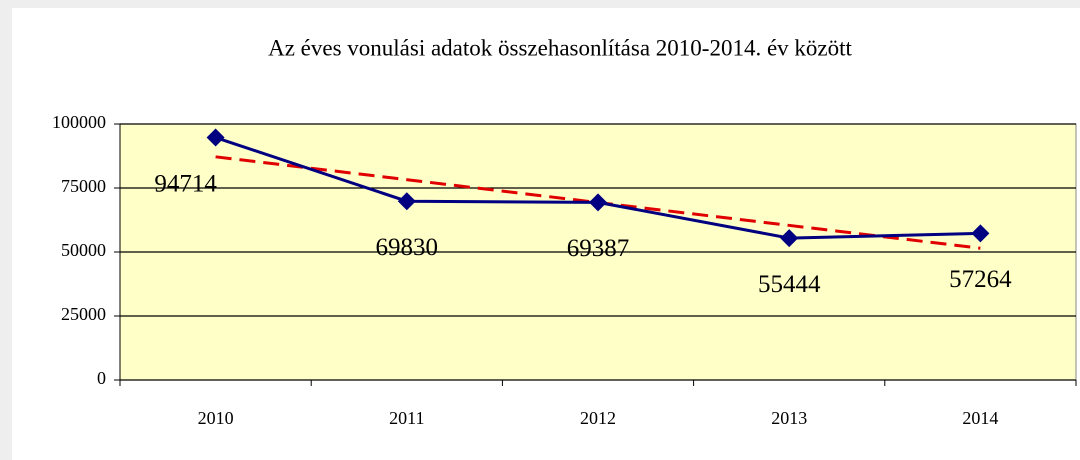 The image size is (1080, 460). I want to click on data-label: 69830, so click(407, 247).